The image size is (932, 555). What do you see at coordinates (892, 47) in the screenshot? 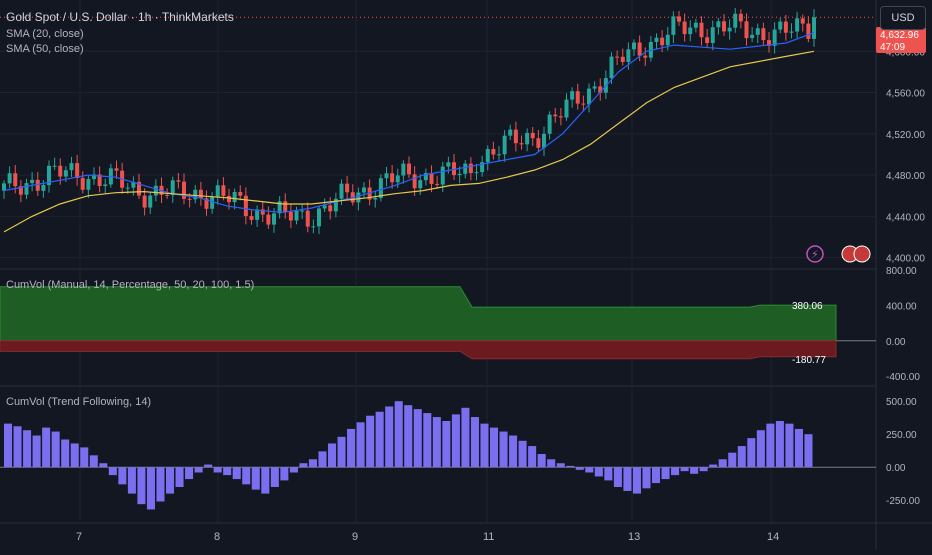
I see `price-badge-countdown: 47:09` at bounding box center [892, 47].